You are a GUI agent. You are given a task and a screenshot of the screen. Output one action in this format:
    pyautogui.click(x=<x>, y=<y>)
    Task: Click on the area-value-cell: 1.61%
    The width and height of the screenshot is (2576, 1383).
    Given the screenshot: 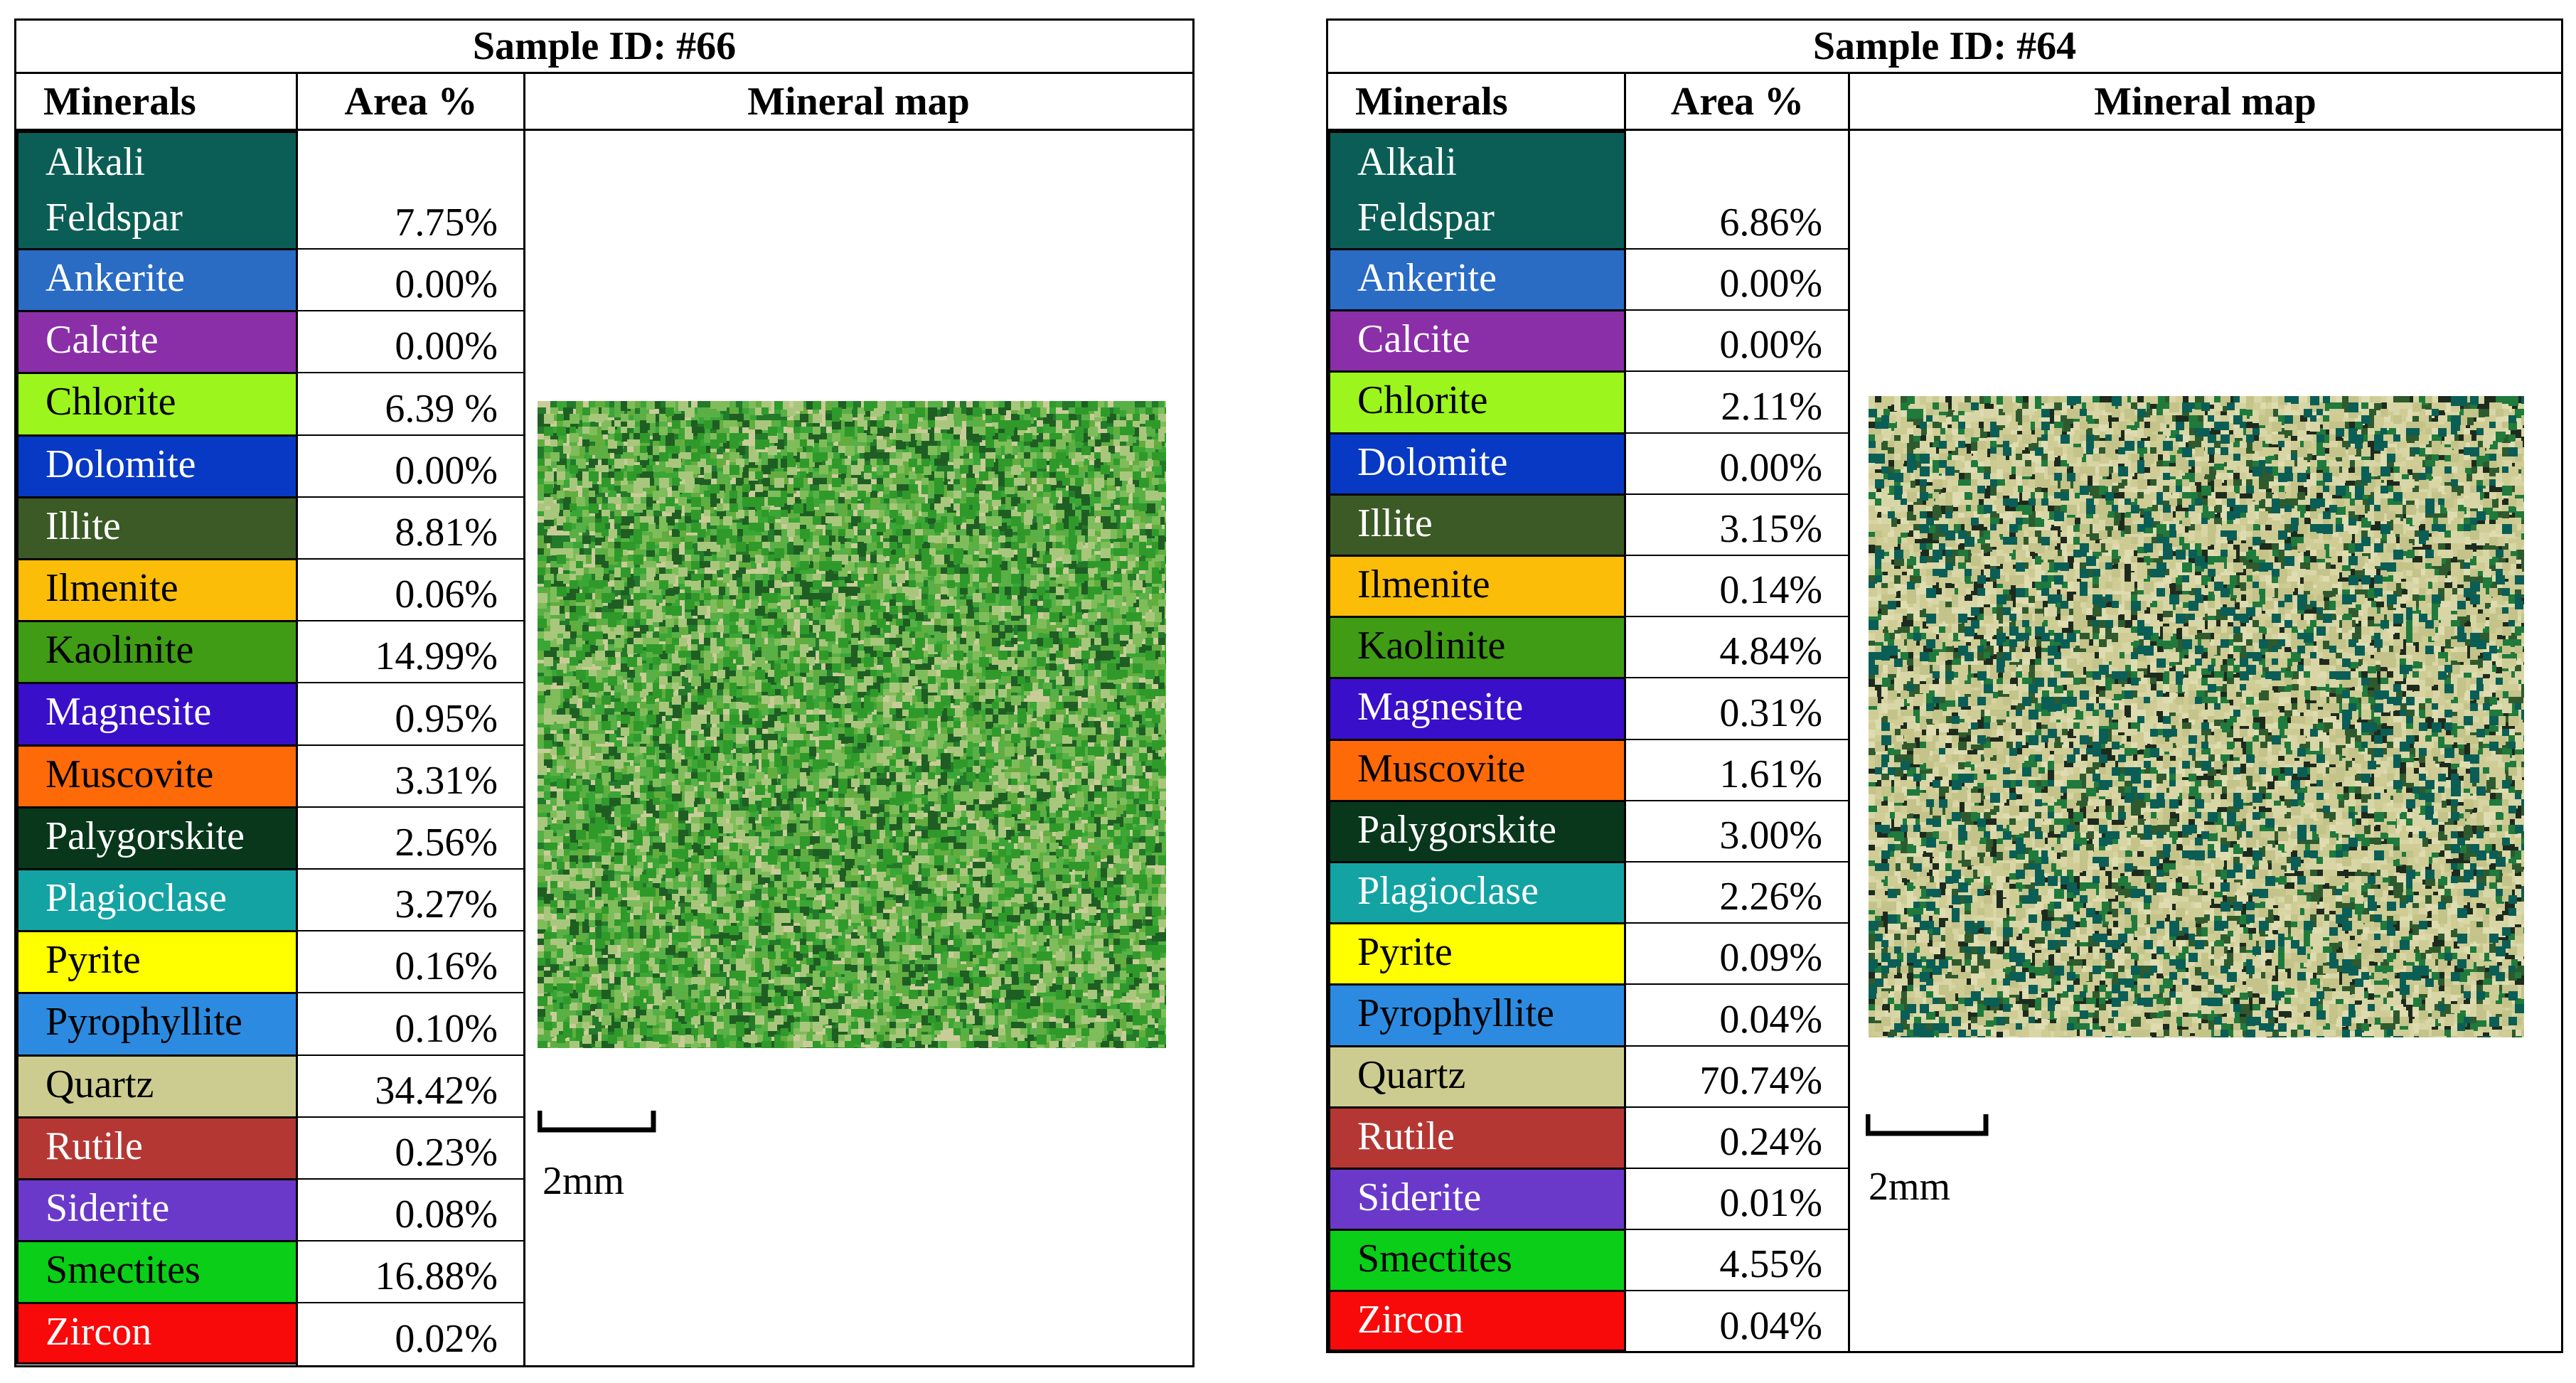 What is the action you would take?
    pyautogui.click(x=1737, y=769)
    